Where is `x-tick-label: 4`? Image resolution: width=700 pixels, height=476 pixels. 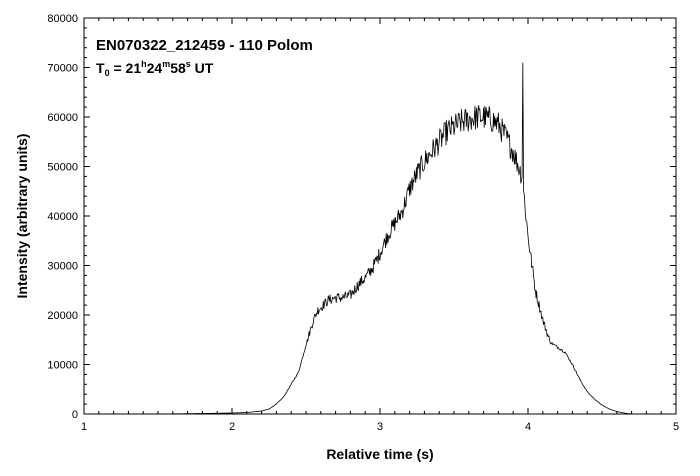 x-tick-label: 4 is located at coordinates (528, 427).